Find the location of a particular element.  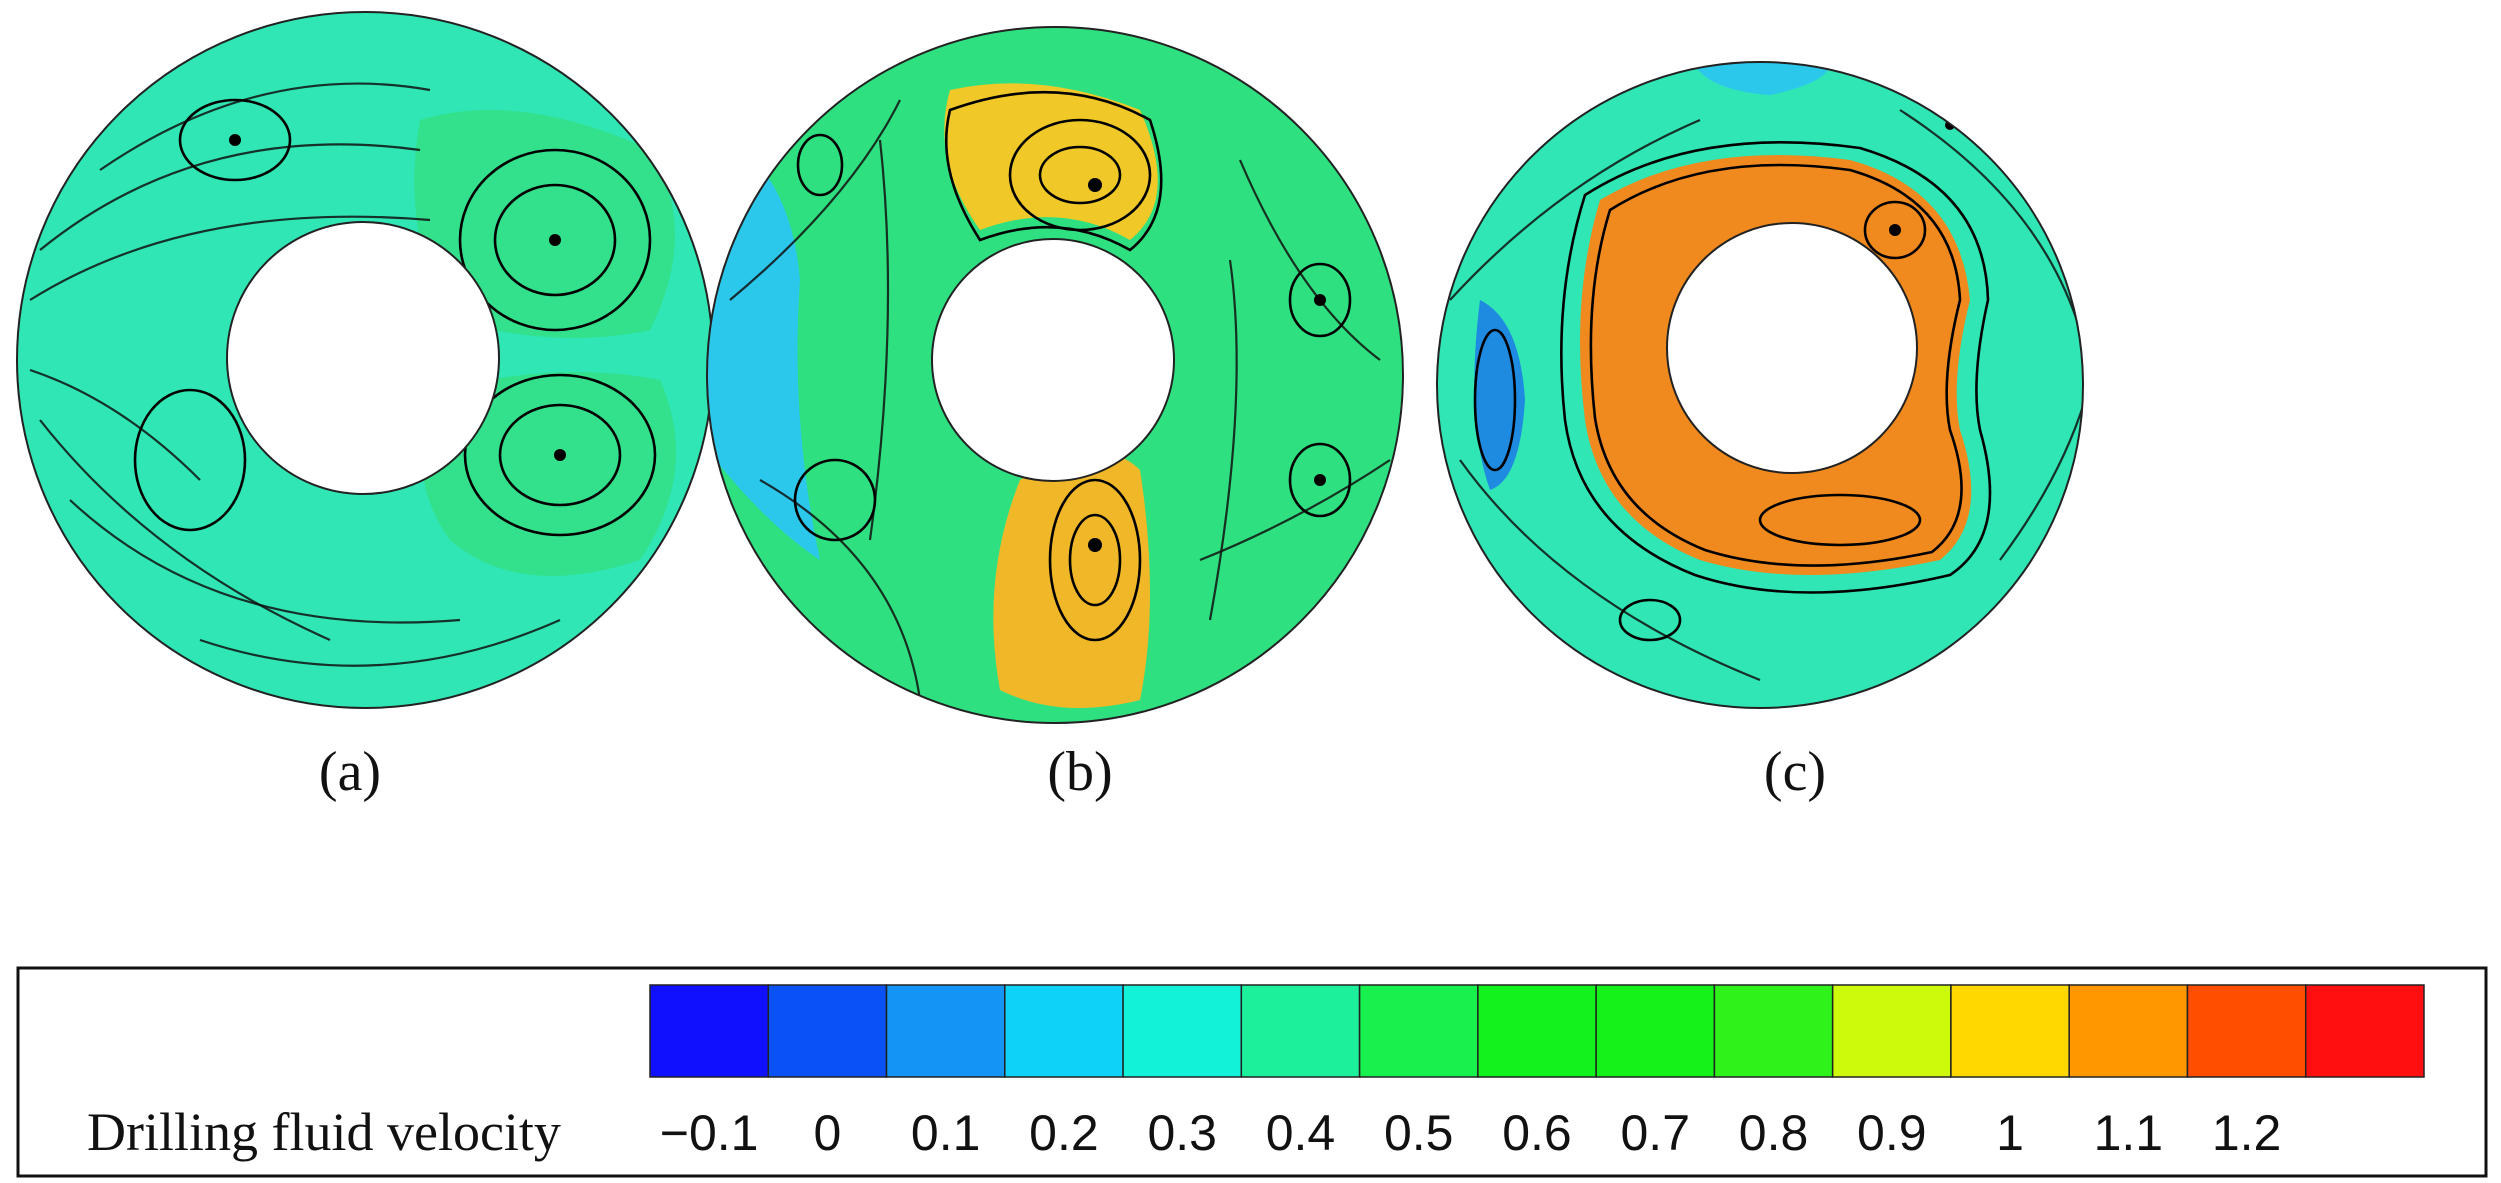

panel-c-streamlines is located at coordinates (1768, 395).